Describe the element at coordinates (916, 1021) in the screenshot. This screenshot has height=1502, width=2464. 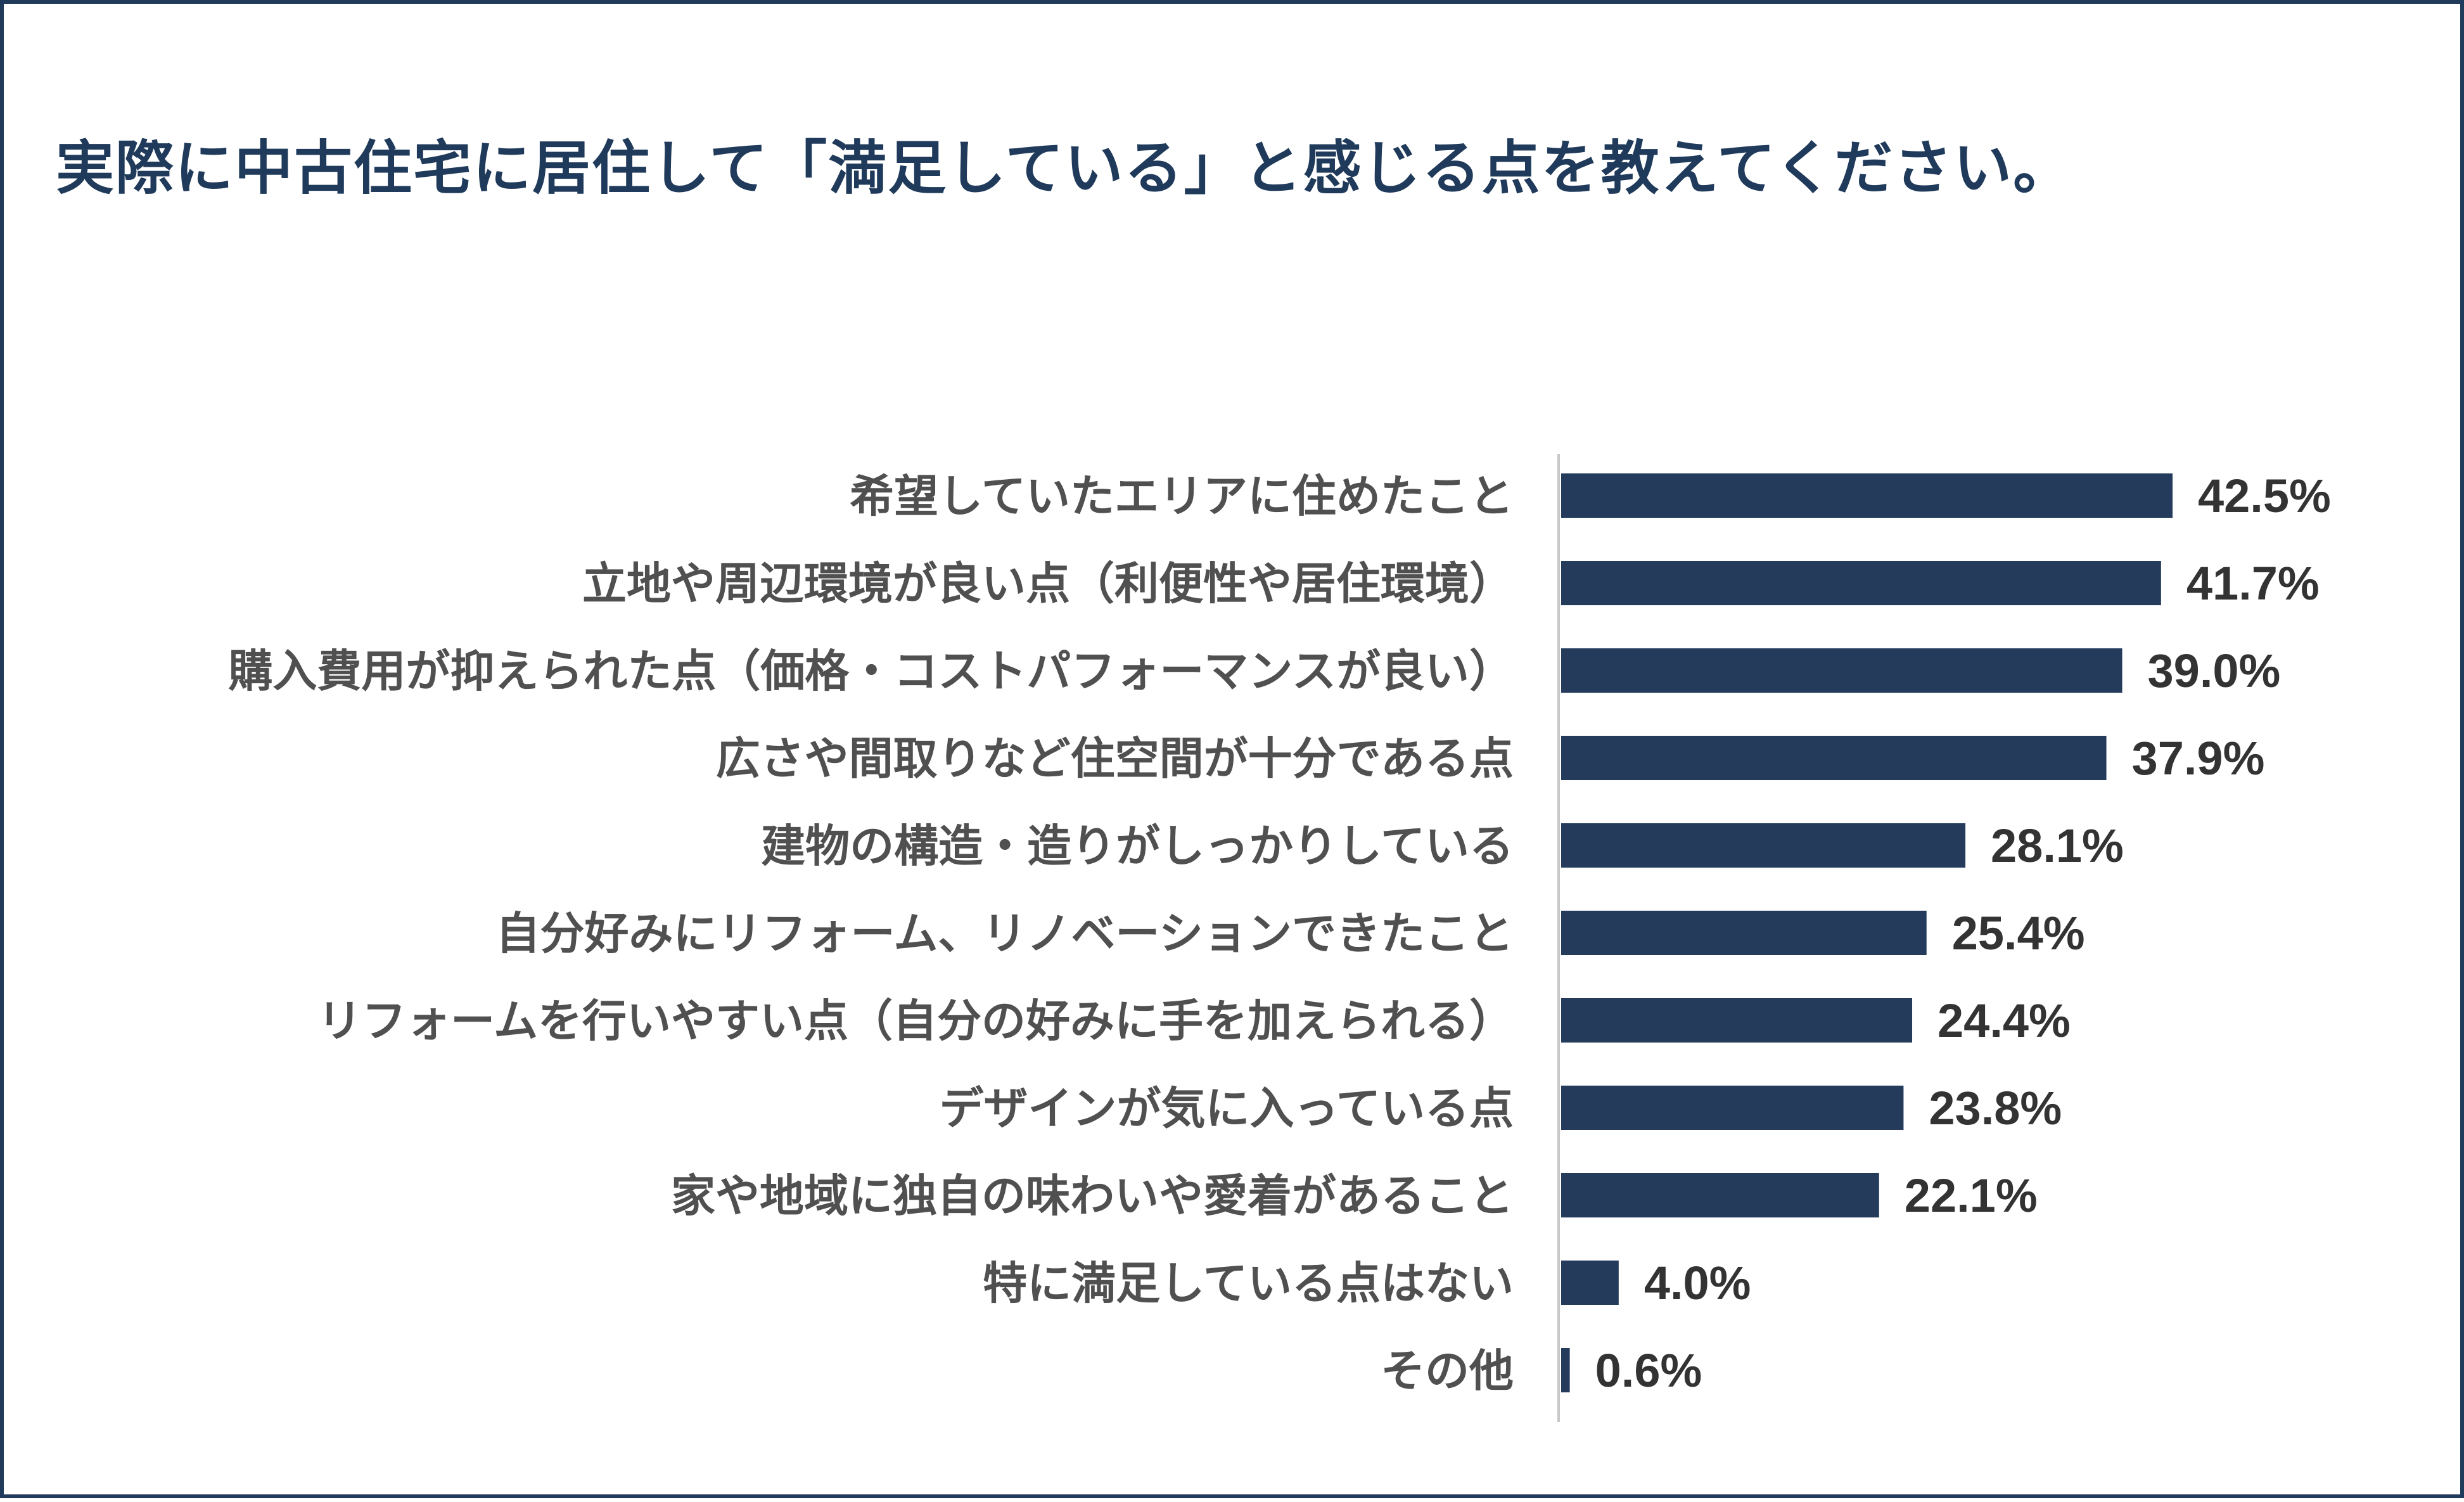
I see `category-label: リフォームを行いやすい点（自分の好みに手を加えられる）` at that location.